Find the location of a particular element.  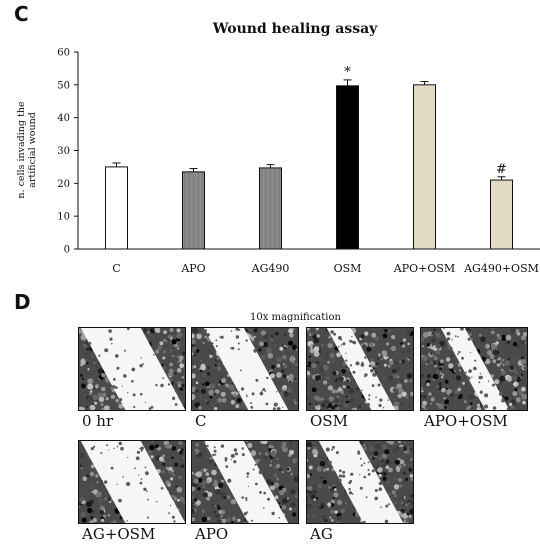

y-axis-label: n. cells invading the artificial wound is located at coordinates (27, 150).